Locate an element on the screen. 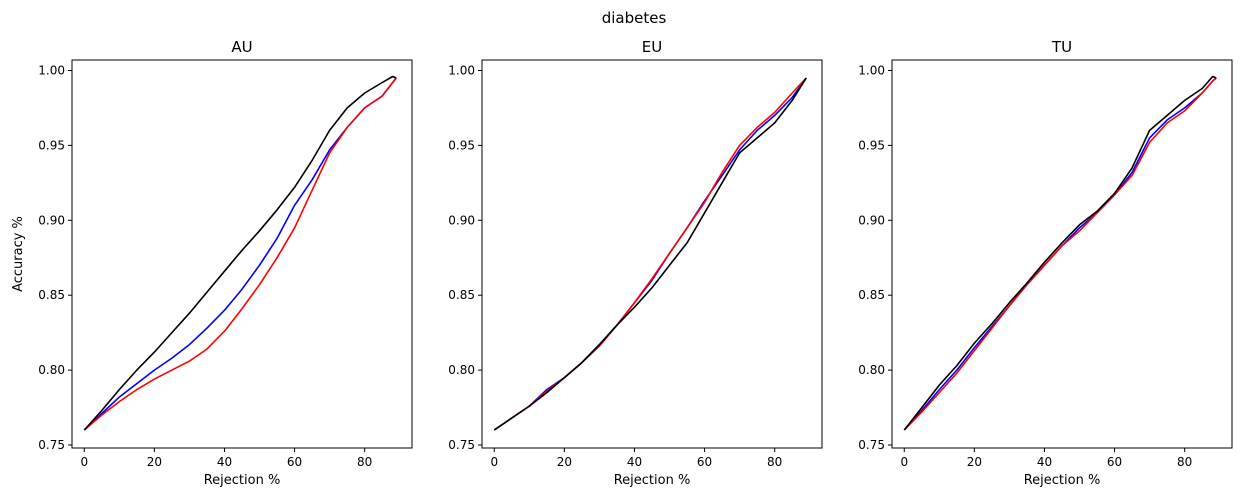 The width and height of the screenshot is (1242, 498). figure-suptitle: diabetes is located at coordinates (634, 18).